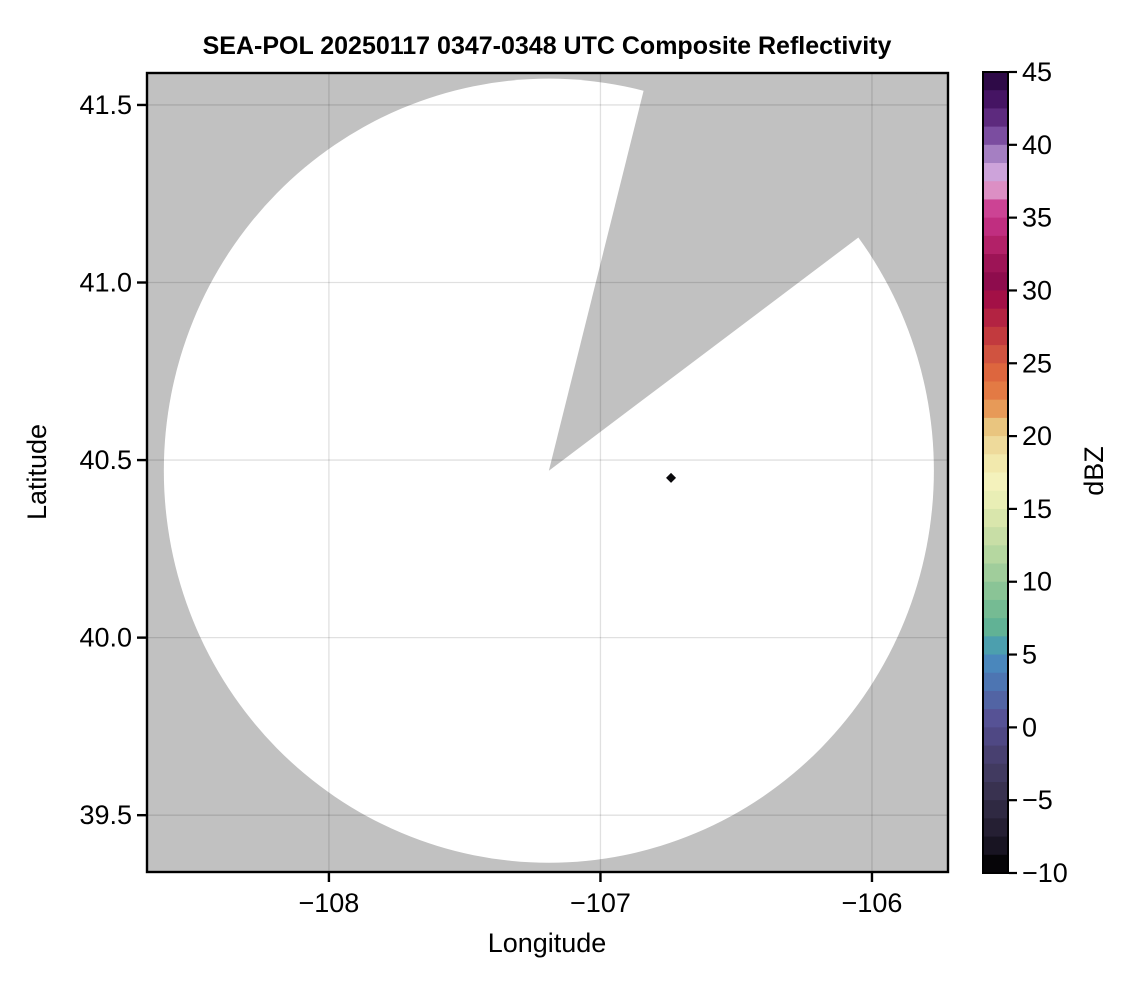 The image size is (1146, 990). I want to click on y-tick-label: 41.5, so click(105, 105).